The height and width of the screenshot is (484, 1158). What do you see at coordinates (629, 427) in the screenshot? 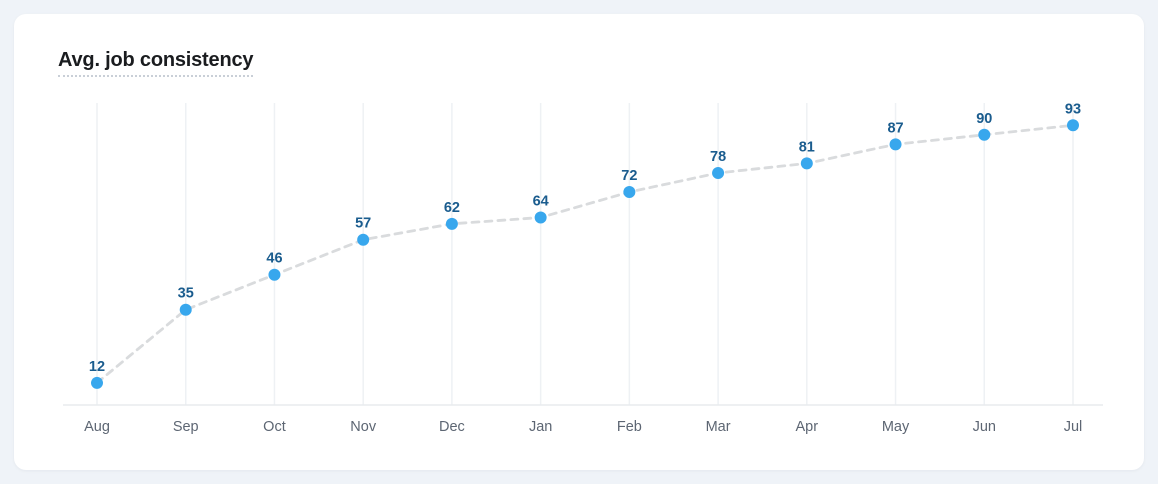
I see `x-axis-tick-label: Feb` at bounding box center [629, 427].